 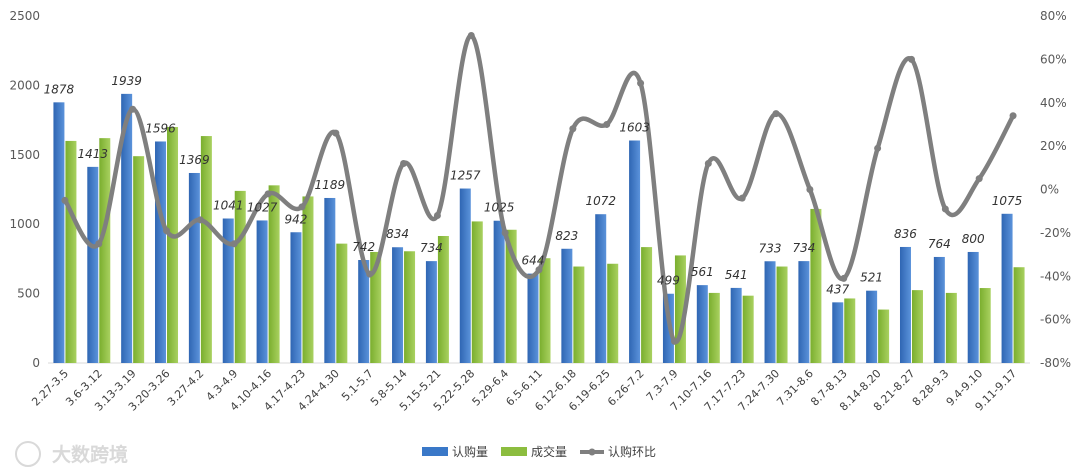 What do you see at coordinates (736, 275) in the screenshot?
I see `data-label: 541` at bounding box center [736, 275].